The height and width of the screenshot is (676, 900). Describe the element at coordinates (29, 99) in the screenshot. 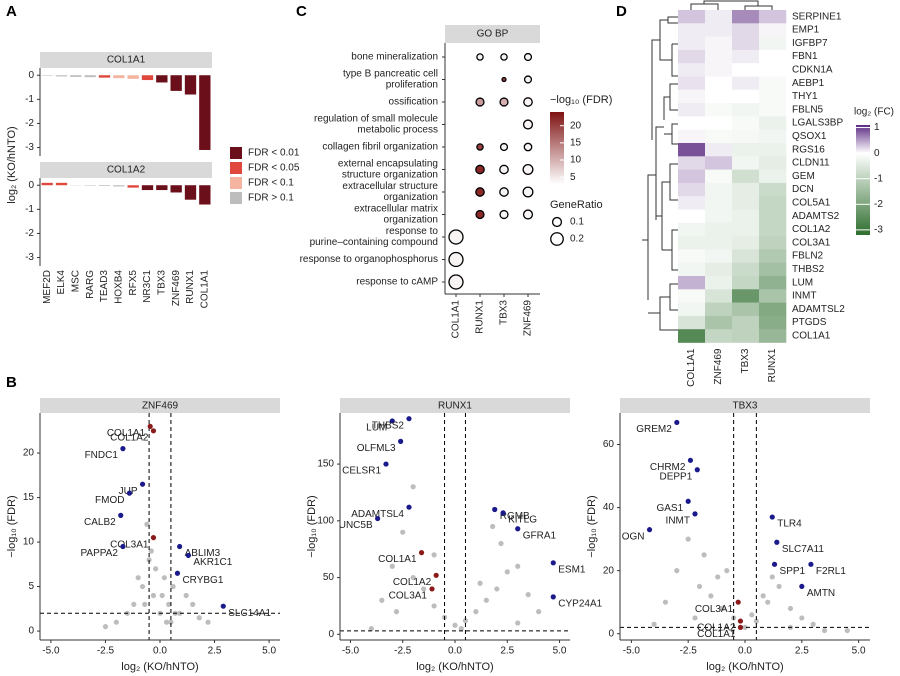

I see `y-tick-label: -1` at that location.